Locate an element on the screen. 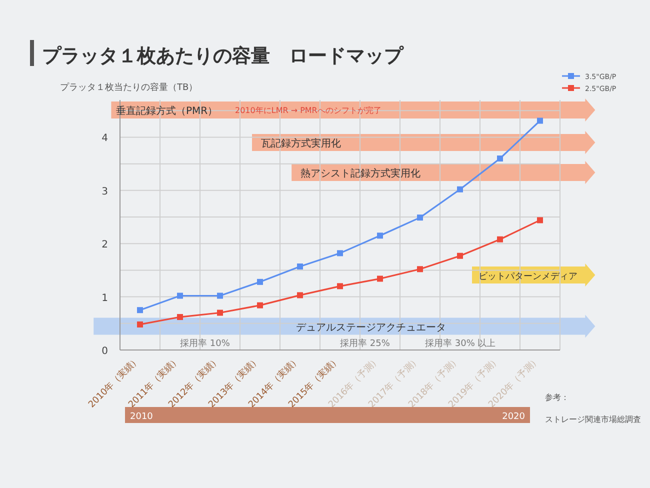  y-tick-label: 3 is located at coordinates (105, 192).